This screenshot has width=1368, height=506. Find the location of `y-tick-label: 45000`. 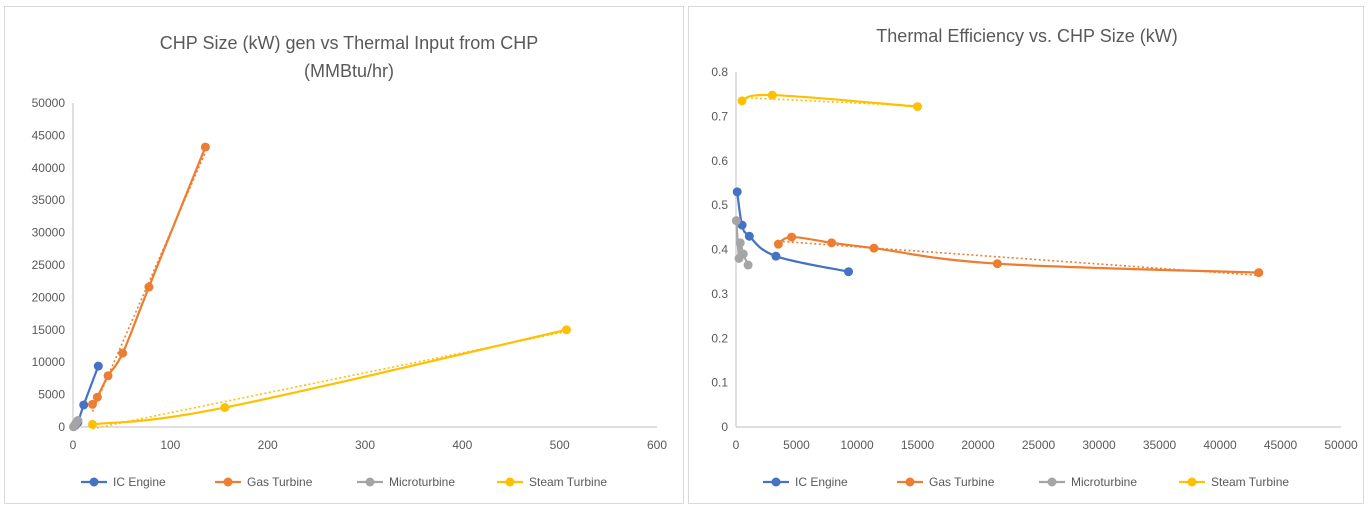

y-tick-label: 45000 is located at coordinates (49, 135).